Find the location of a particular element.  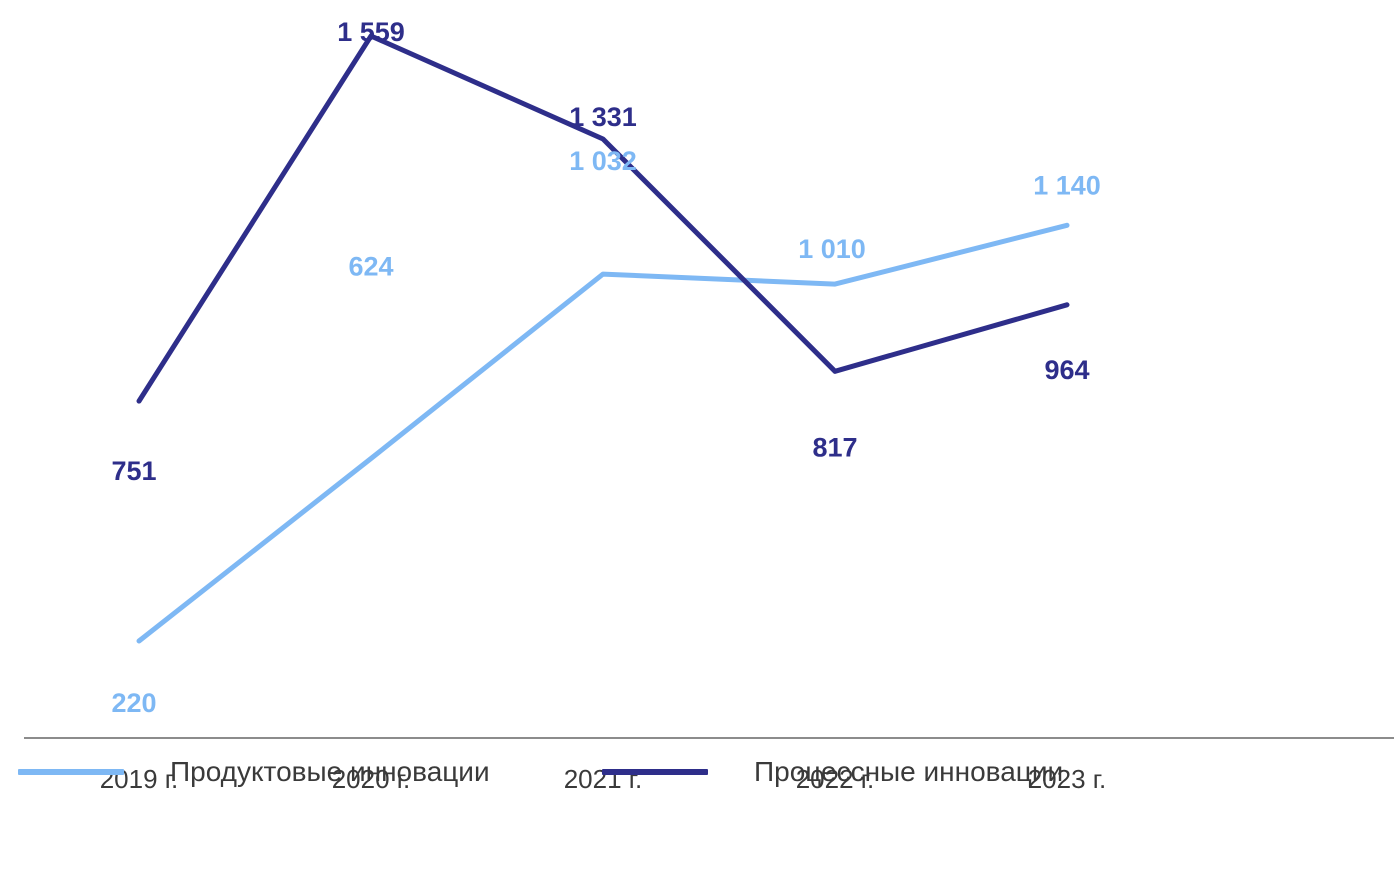

legend-label-product: Продуктовые инновации is located at coordinates (330, 771).